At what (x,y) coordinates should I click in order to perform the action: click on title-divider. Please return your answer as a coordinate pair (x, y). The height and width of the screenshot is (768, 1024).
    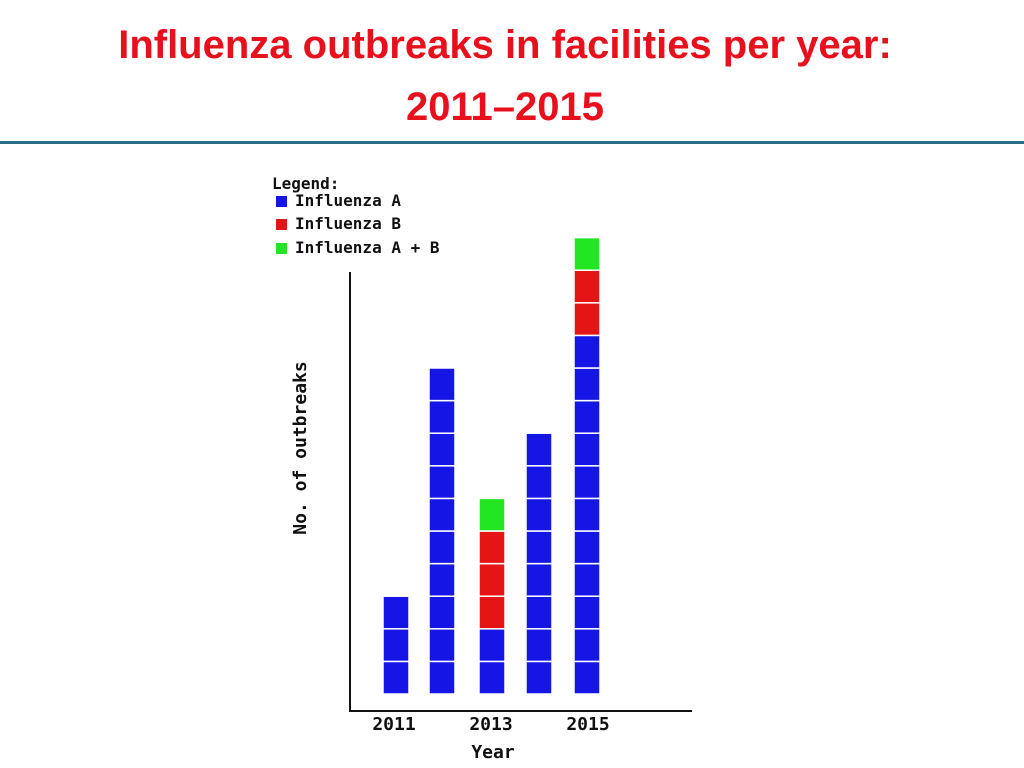
    Looking at the image, I should click on (512, 142).